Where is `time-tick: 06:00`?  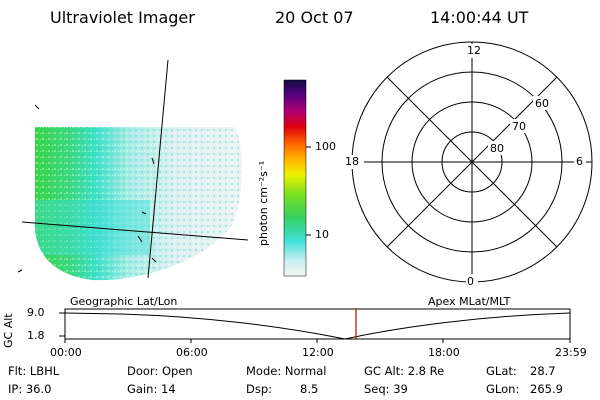
time-tick: 06:00 is located at coordinates (192, 352).